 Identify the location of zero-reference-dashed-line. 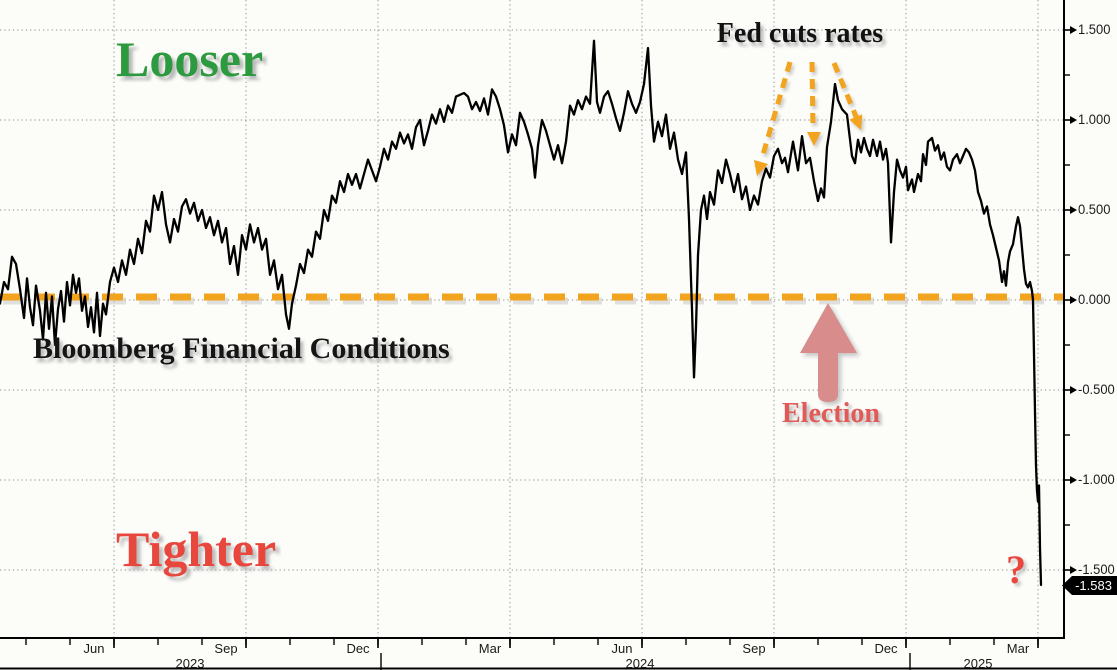
(532, 299).